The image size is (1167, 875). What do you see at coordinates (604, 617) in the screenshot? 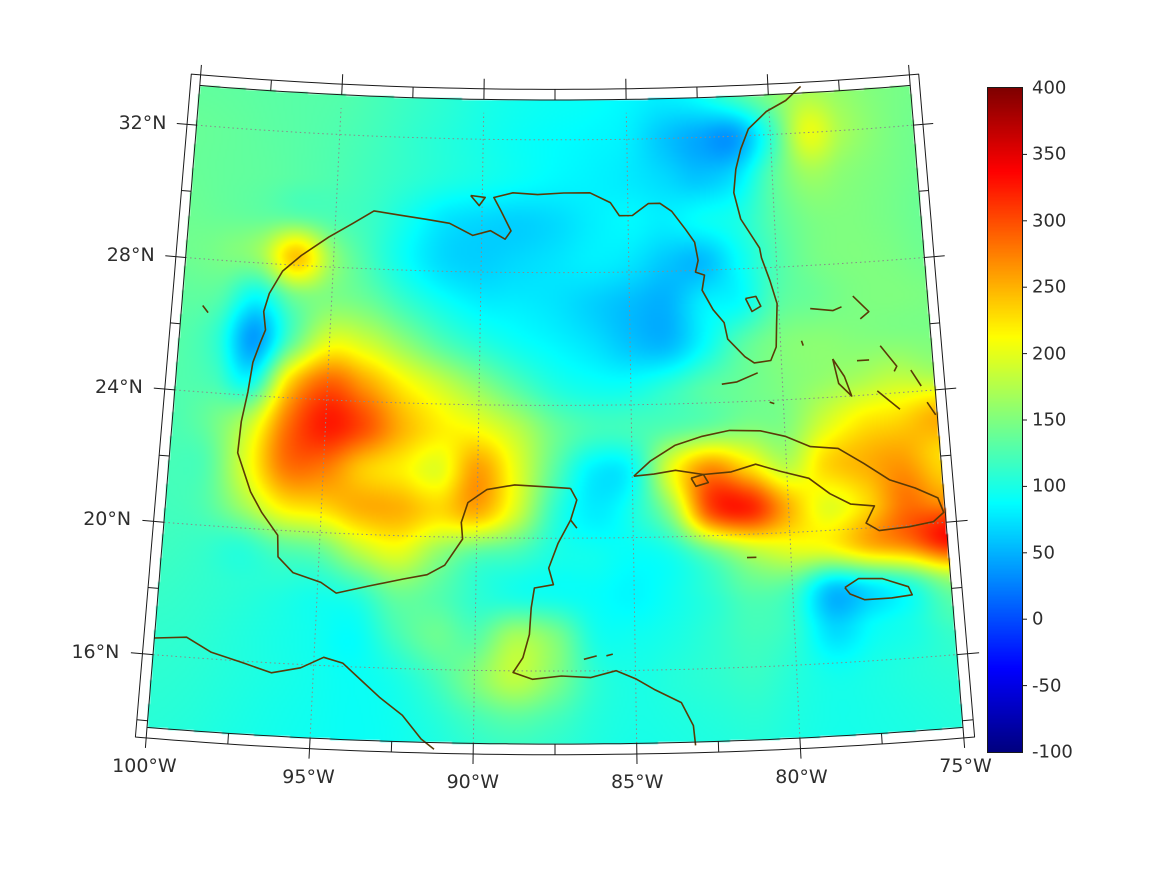
I see `coastline-yucatan-belize-honduras-coast` at bounding box center [604, 617].